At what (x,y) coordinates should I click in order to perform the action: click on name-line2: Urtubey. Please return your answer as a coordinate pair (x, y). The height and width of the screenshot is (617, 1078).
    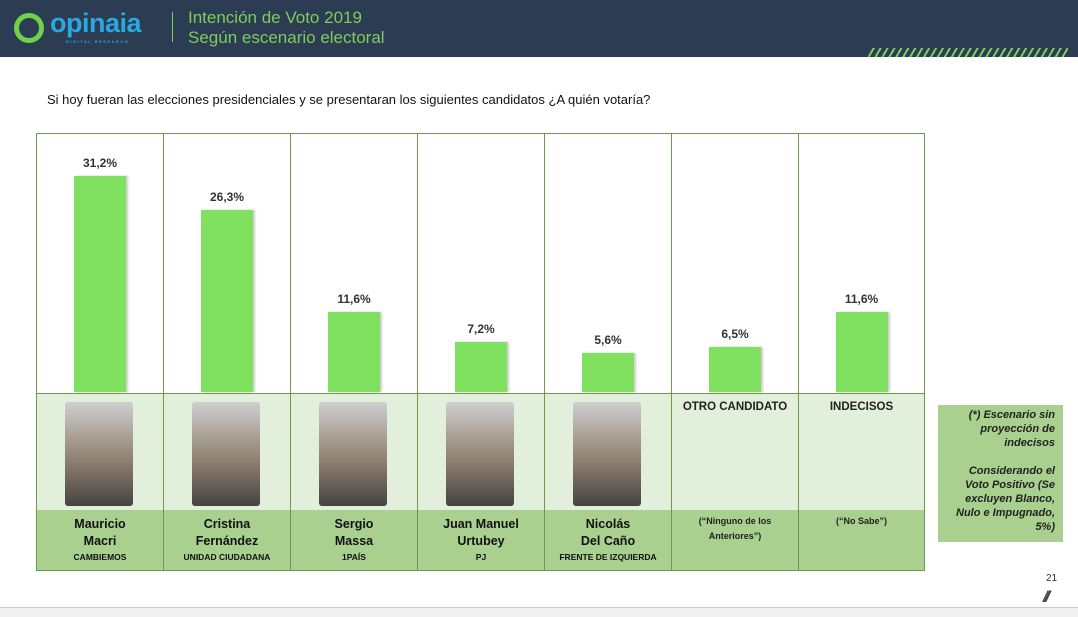
    Looking at the image, I should click on (481, 541).